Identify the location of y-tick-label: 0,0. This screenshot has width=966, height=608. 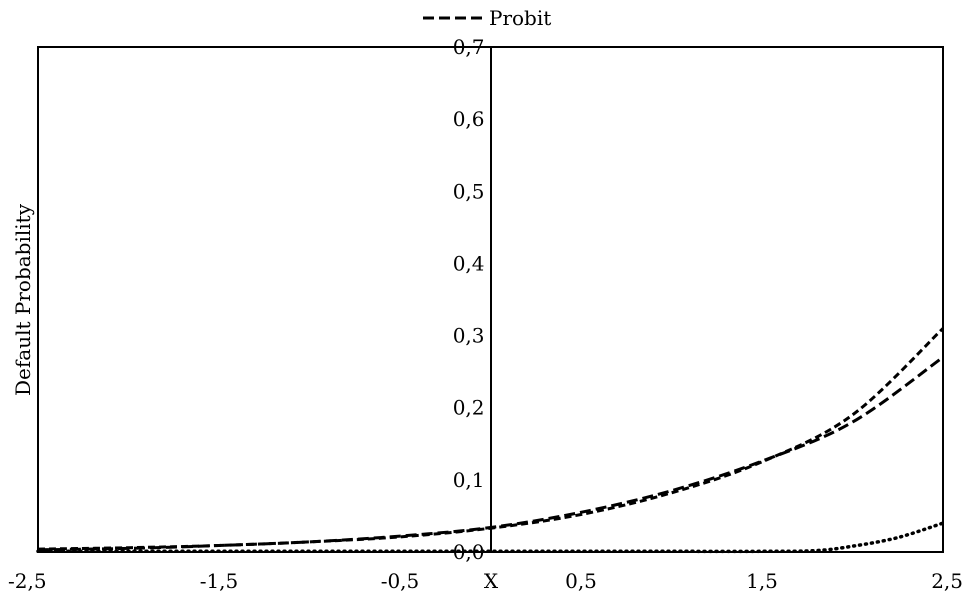
(469, 552).